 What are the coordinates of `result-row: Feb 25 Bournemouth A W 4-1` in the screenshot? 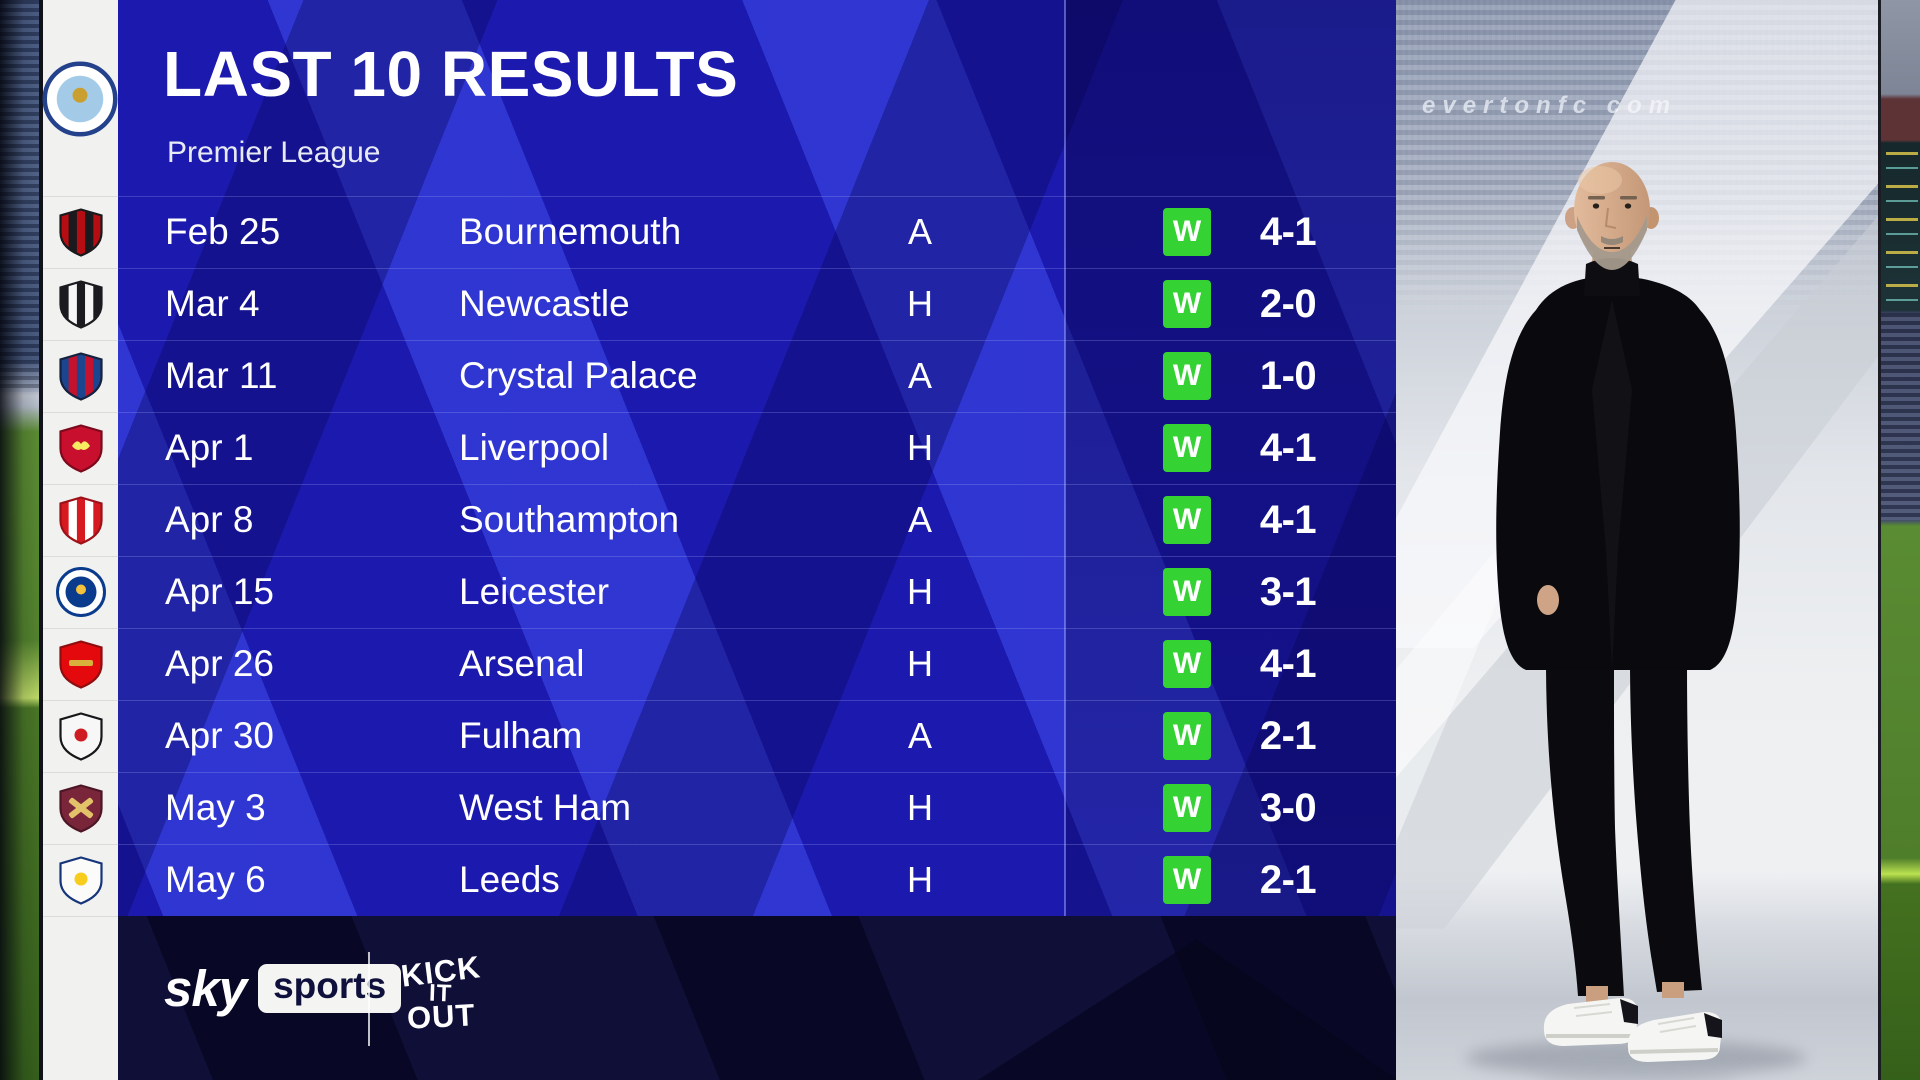 It's located at (757, 232).